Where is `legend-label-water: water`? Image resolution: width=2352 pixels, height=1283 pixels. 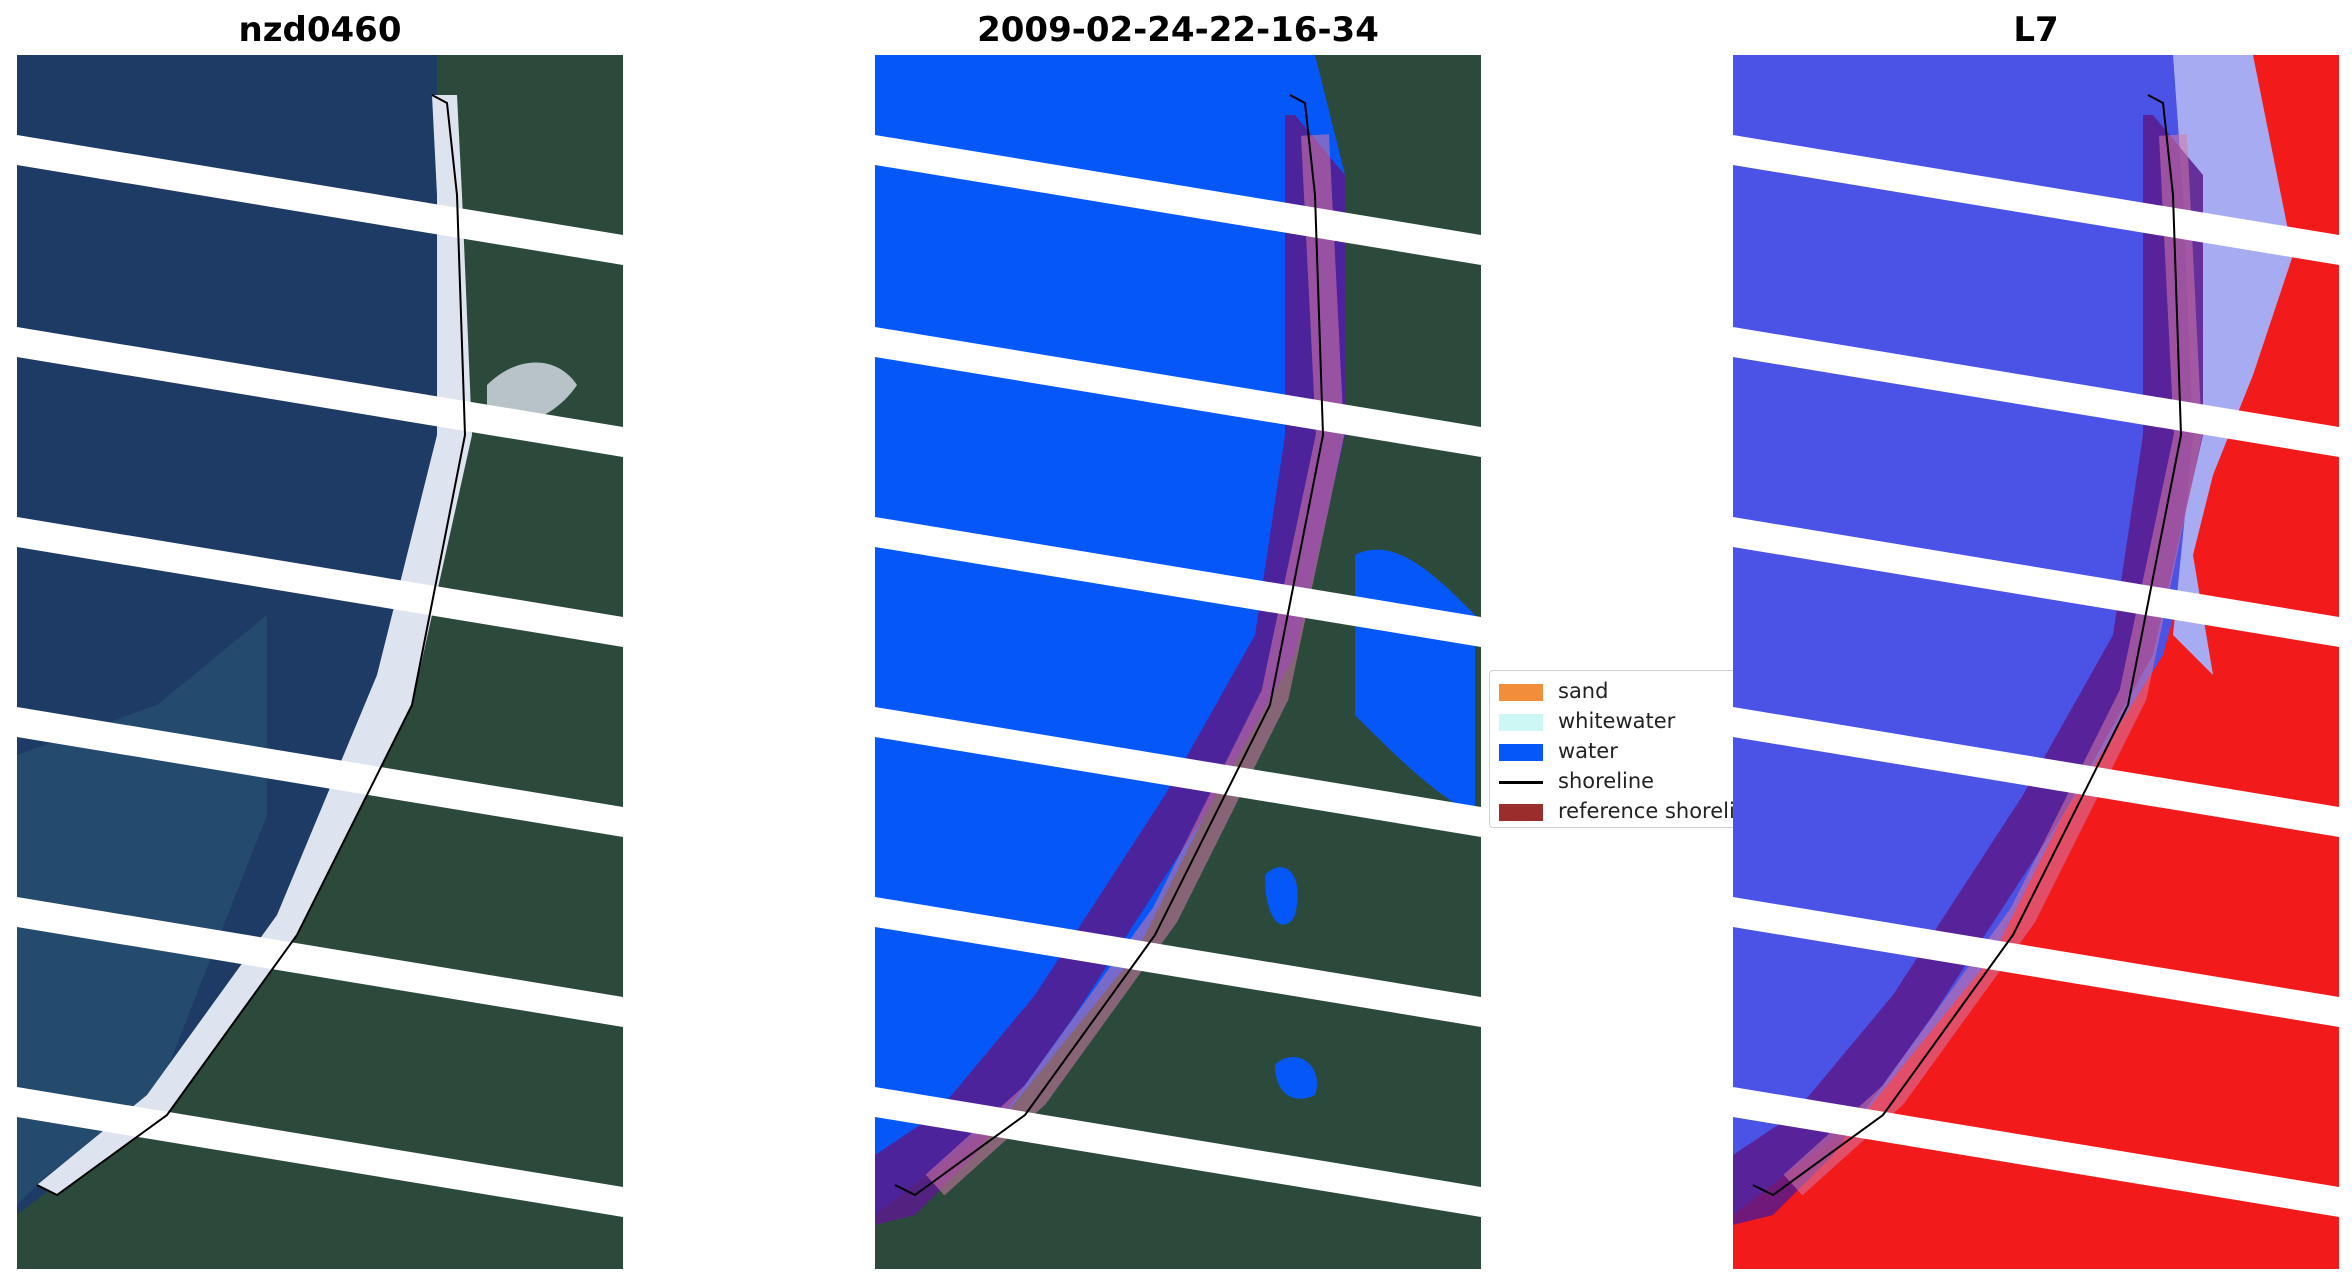
legend-label-water: water is located at coordinates (1588, 751).